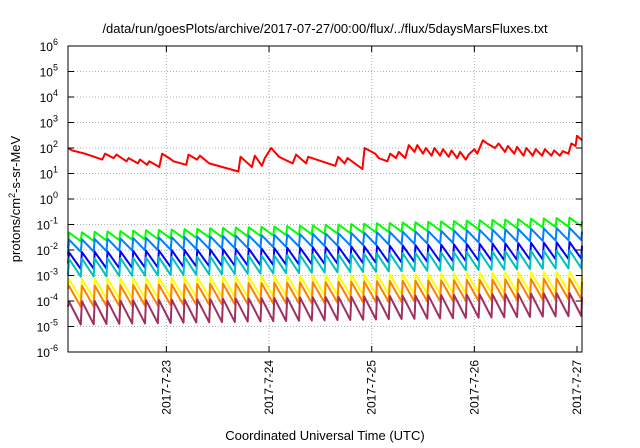 This screenshot has height=448, width=640. I want to click on x-tick-label: 2017-7-27, so click(577, 387).